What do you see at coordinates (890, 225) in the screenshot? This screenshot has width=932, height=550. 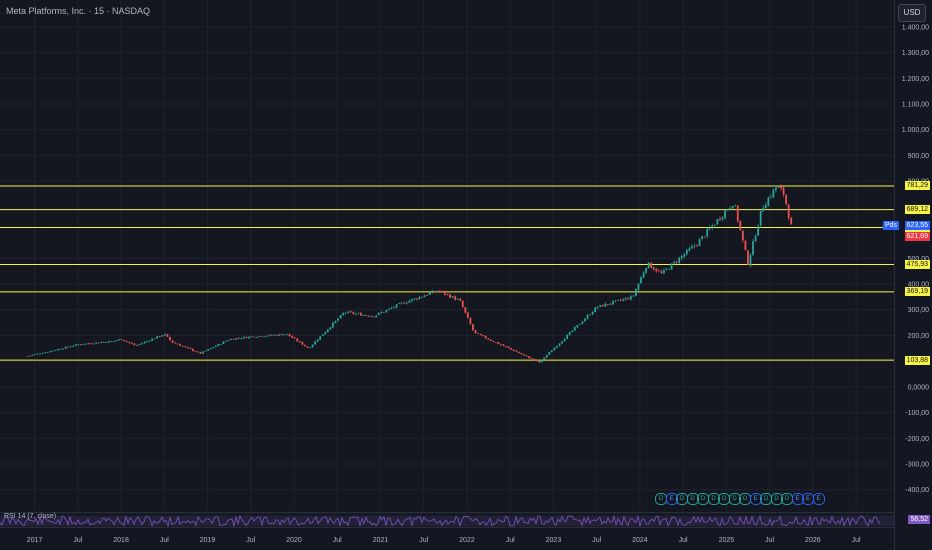 I see `pds-badge: Pds` at bounding box center [890, 225].